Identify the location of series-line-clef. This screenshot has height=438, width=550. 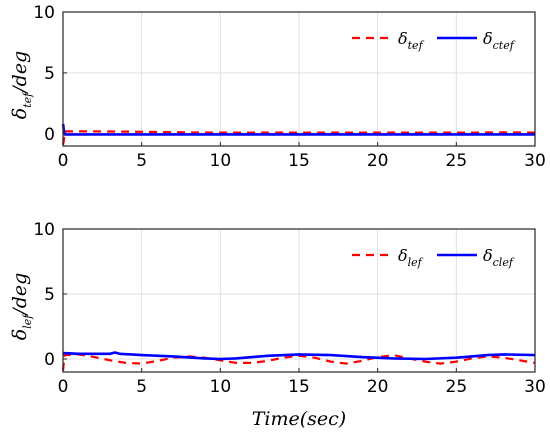
(299, 356).